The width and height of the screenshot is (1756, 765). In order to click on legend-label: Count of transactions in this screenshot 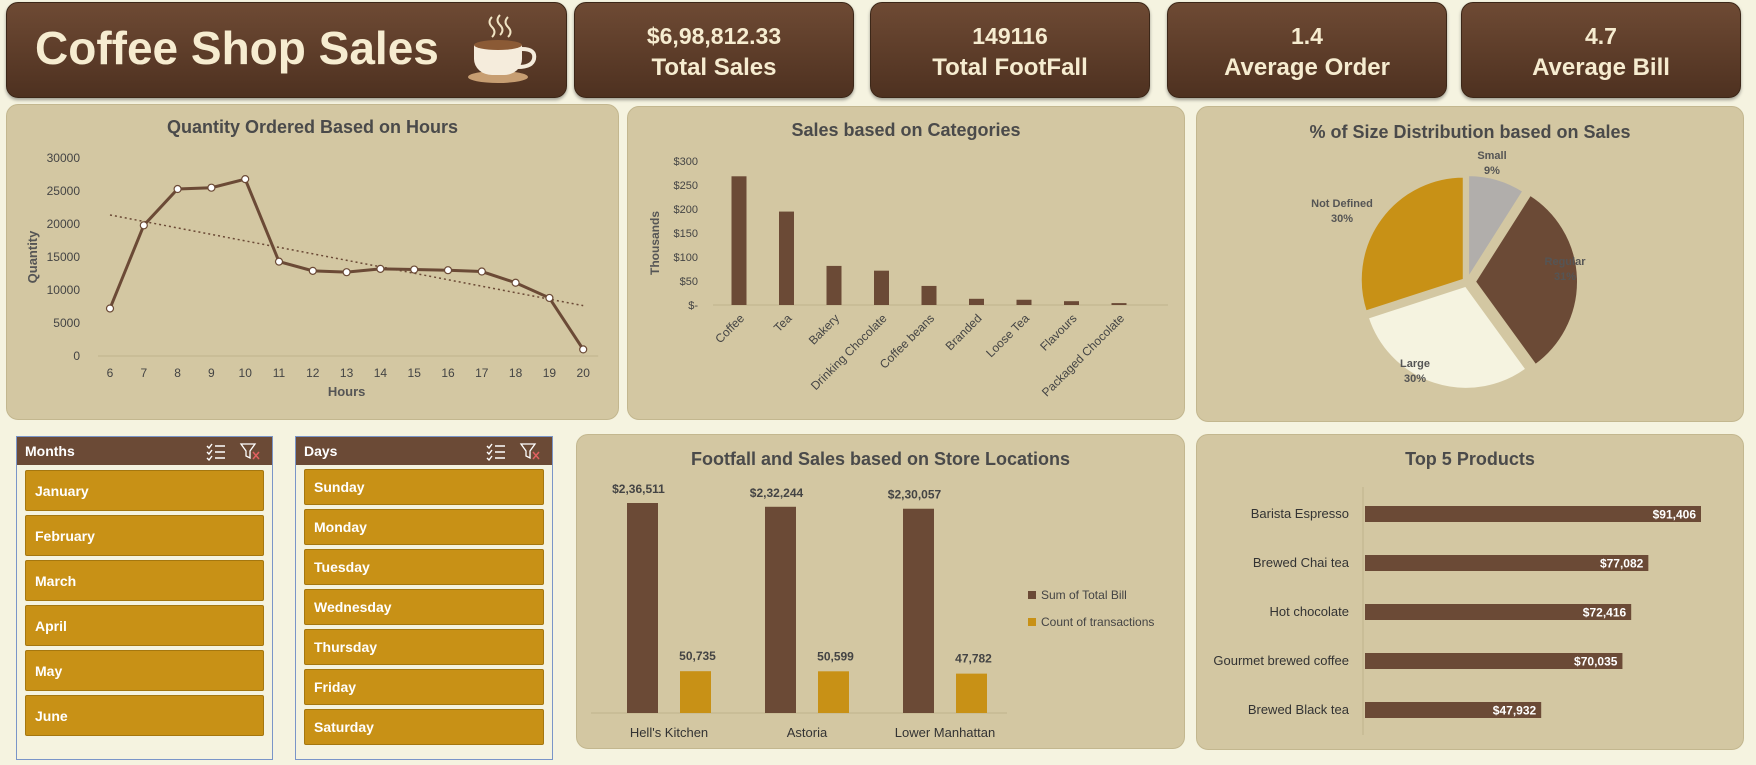, I will do `click(1097, 622)`.